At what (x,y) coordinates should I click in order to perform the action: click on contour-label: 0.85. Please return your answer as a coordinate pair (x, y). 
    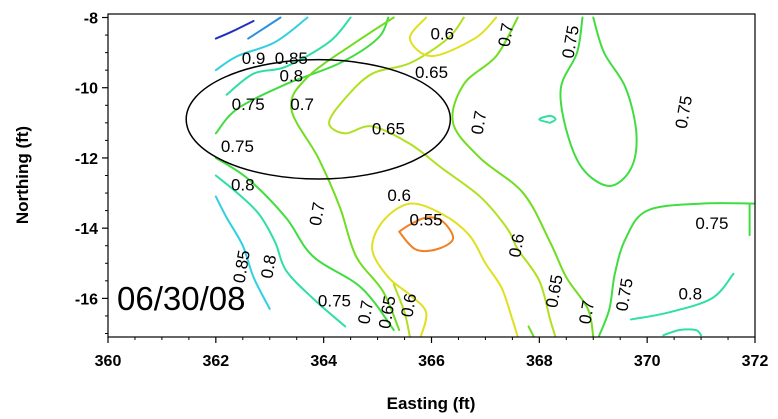
    Looking at the image, I should click on (291, 58).